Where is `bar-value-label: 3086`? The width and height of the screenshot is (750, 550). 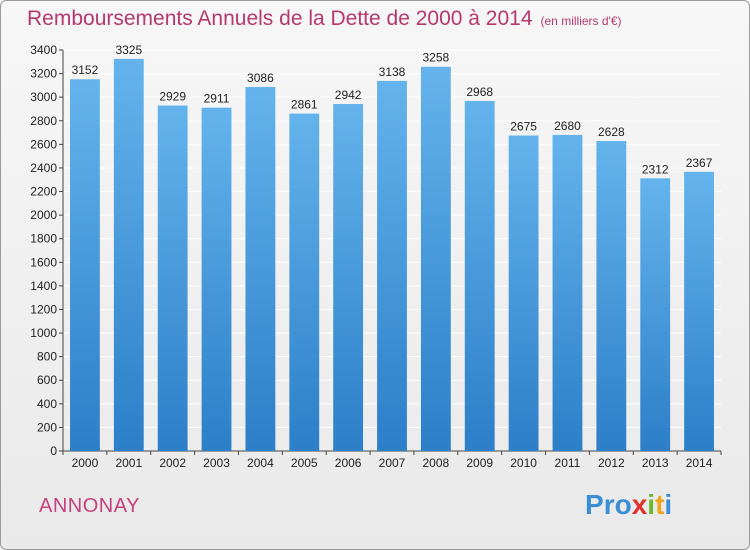
bar-value-label: 3086 is located at coordinates (260, 78).